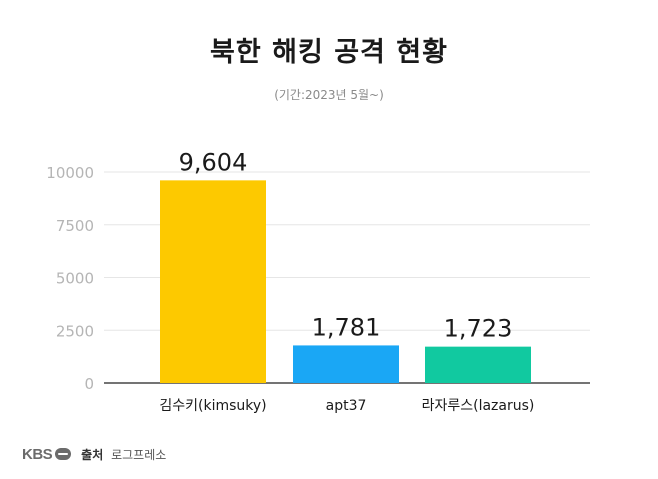 The width and height of the screenshot is (658, 479). What do you see at coordinates (346, 327) in the screenshot?
I see `data-label: 1,781` at bounding box center [346, 327].